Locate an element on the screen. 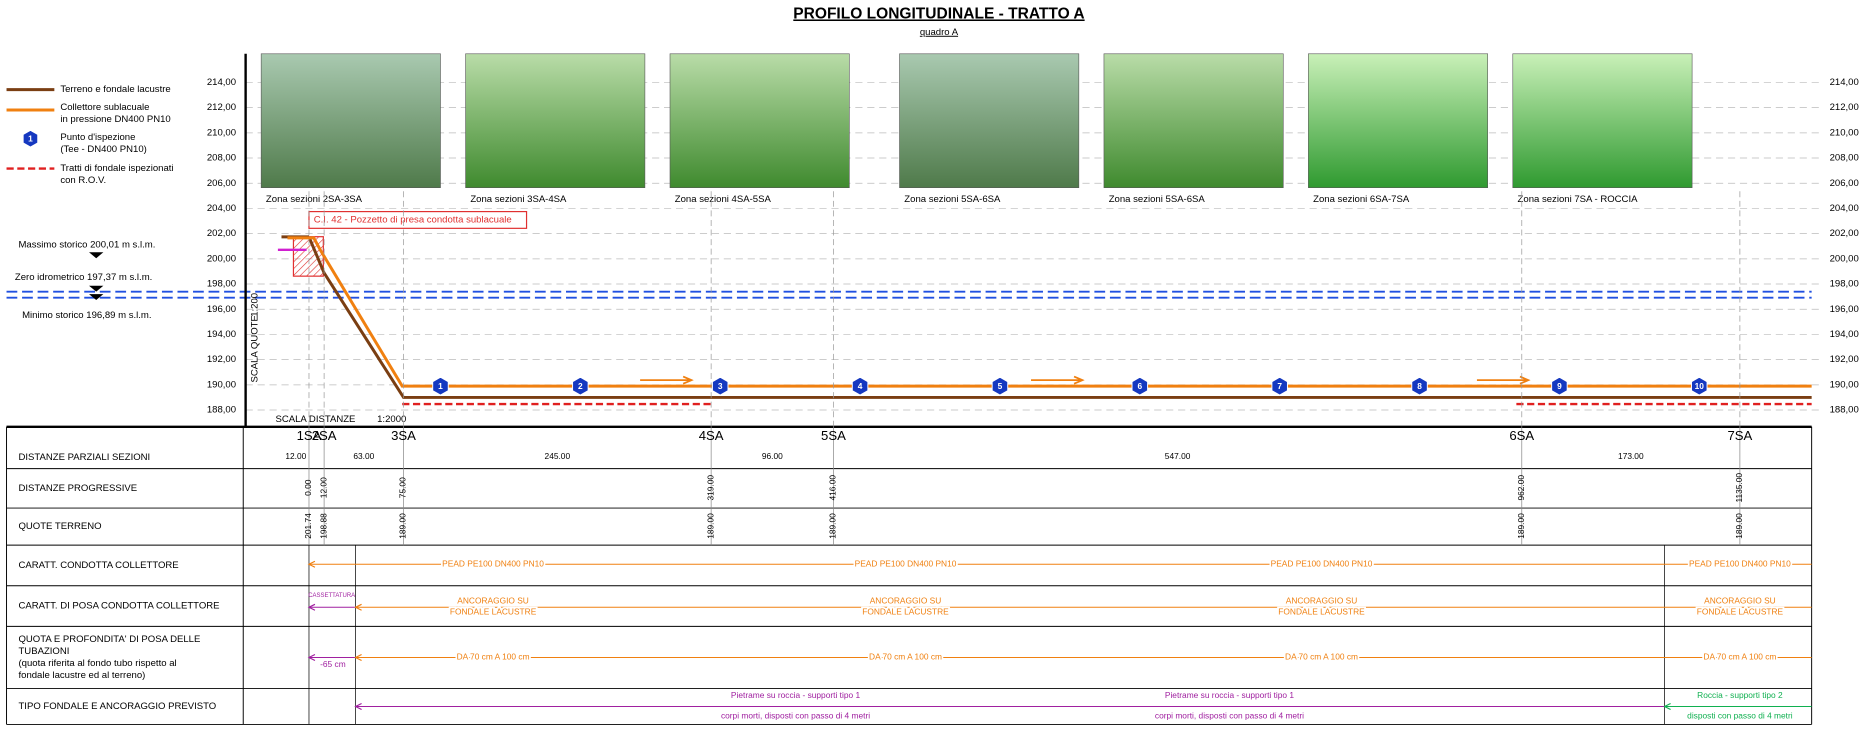  y-tick-label: 204,00 is located at coordinates (221, 208).